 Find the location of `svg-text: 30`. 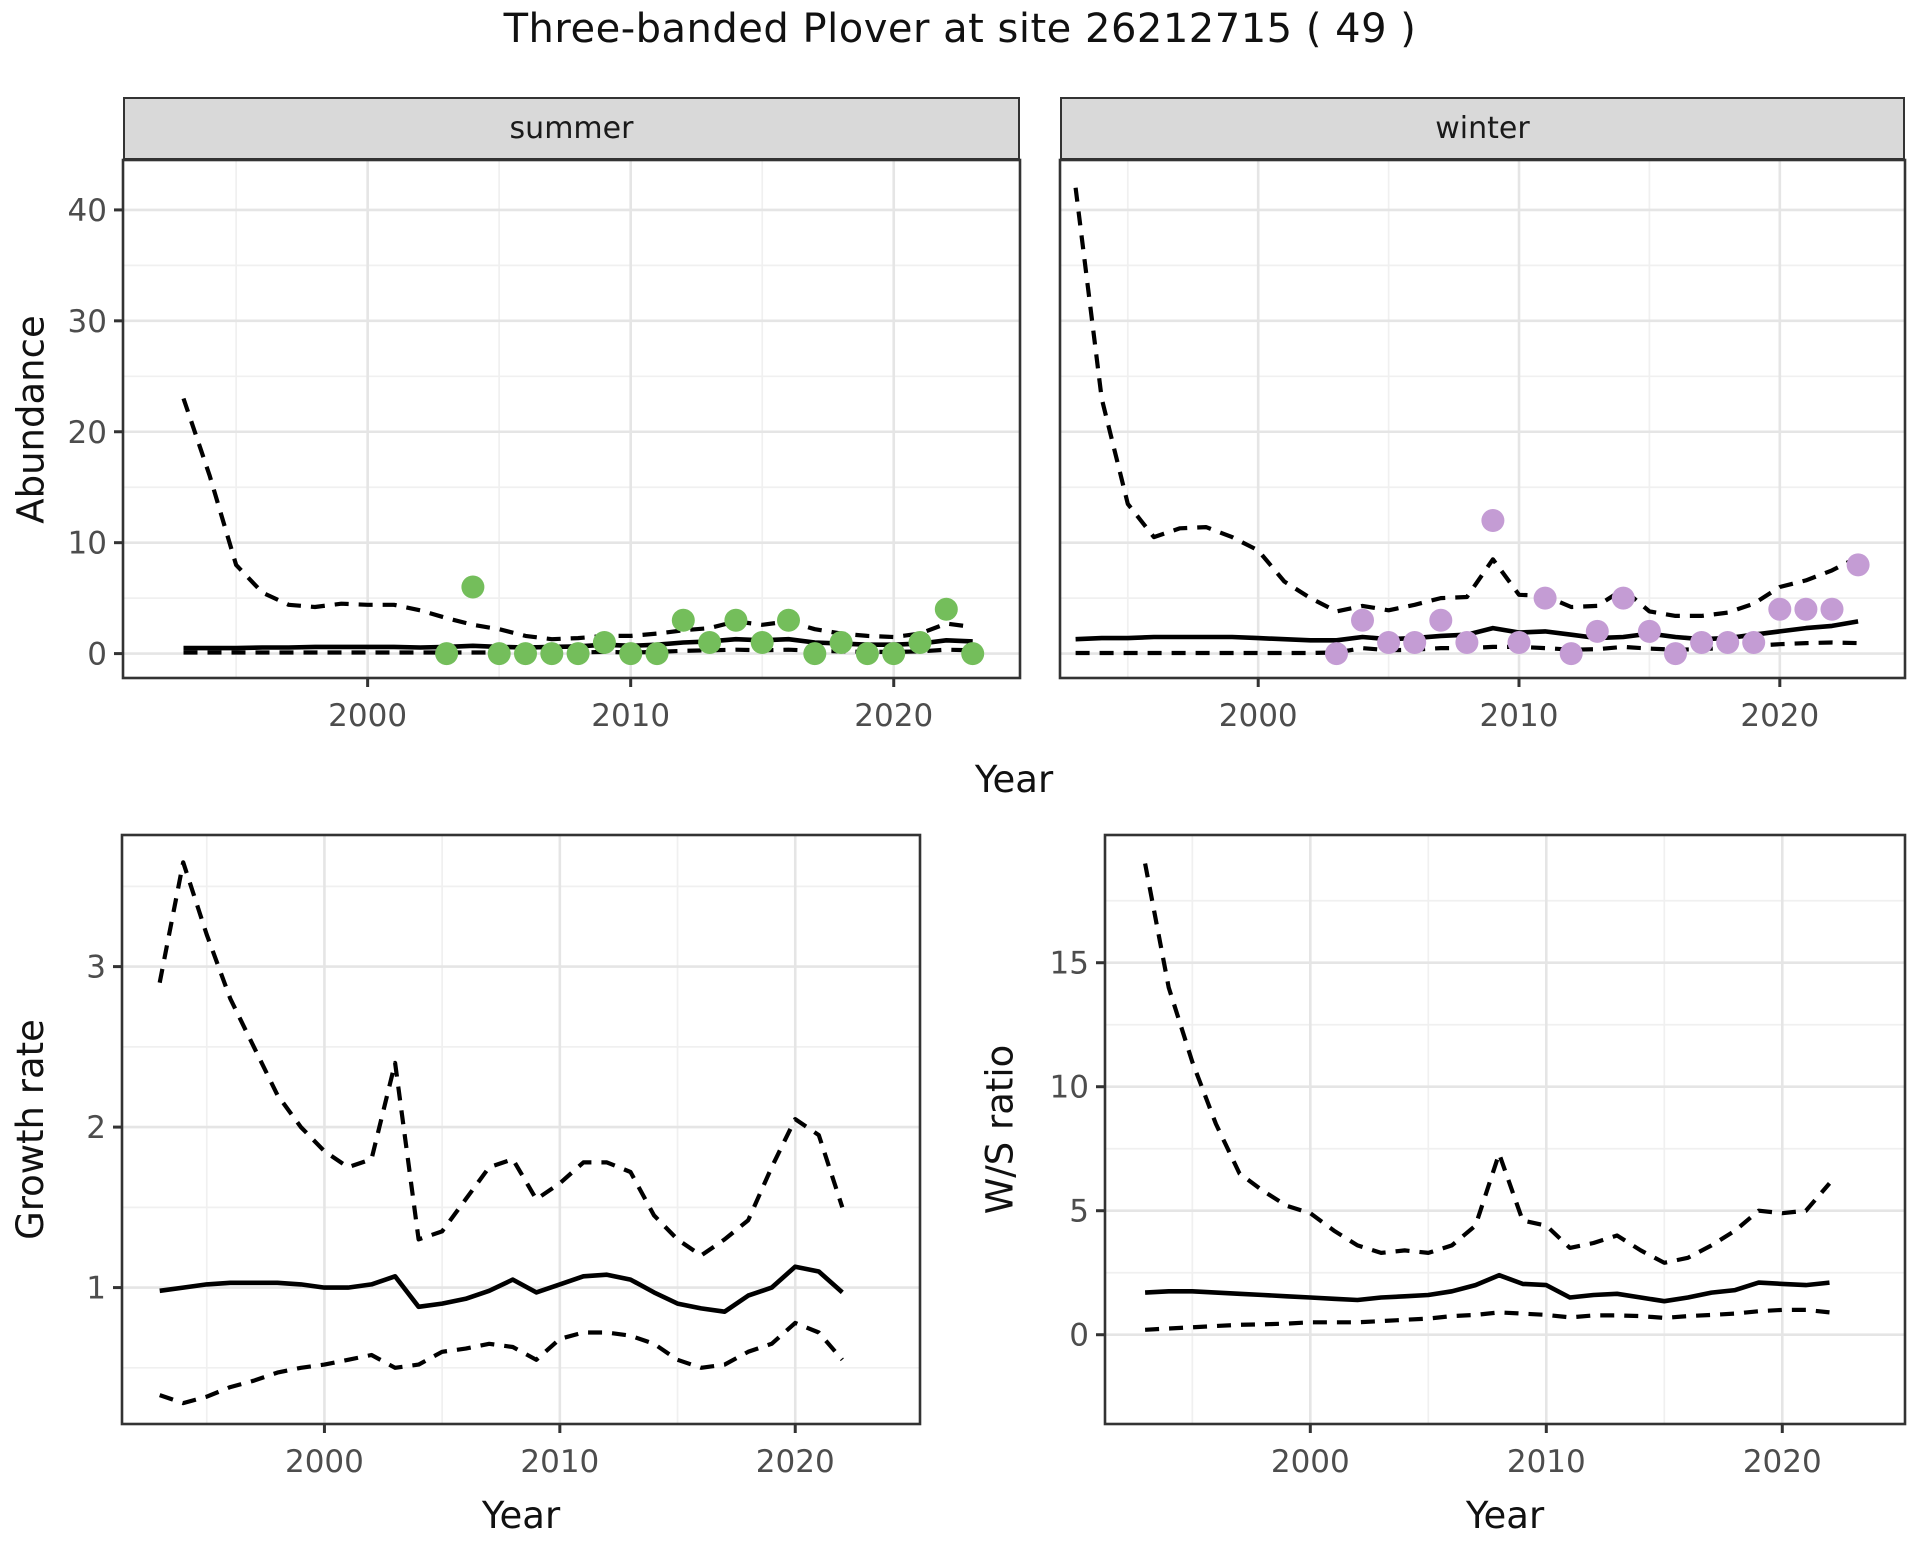

svg-text: 30 is located at coordinates (87, 322).